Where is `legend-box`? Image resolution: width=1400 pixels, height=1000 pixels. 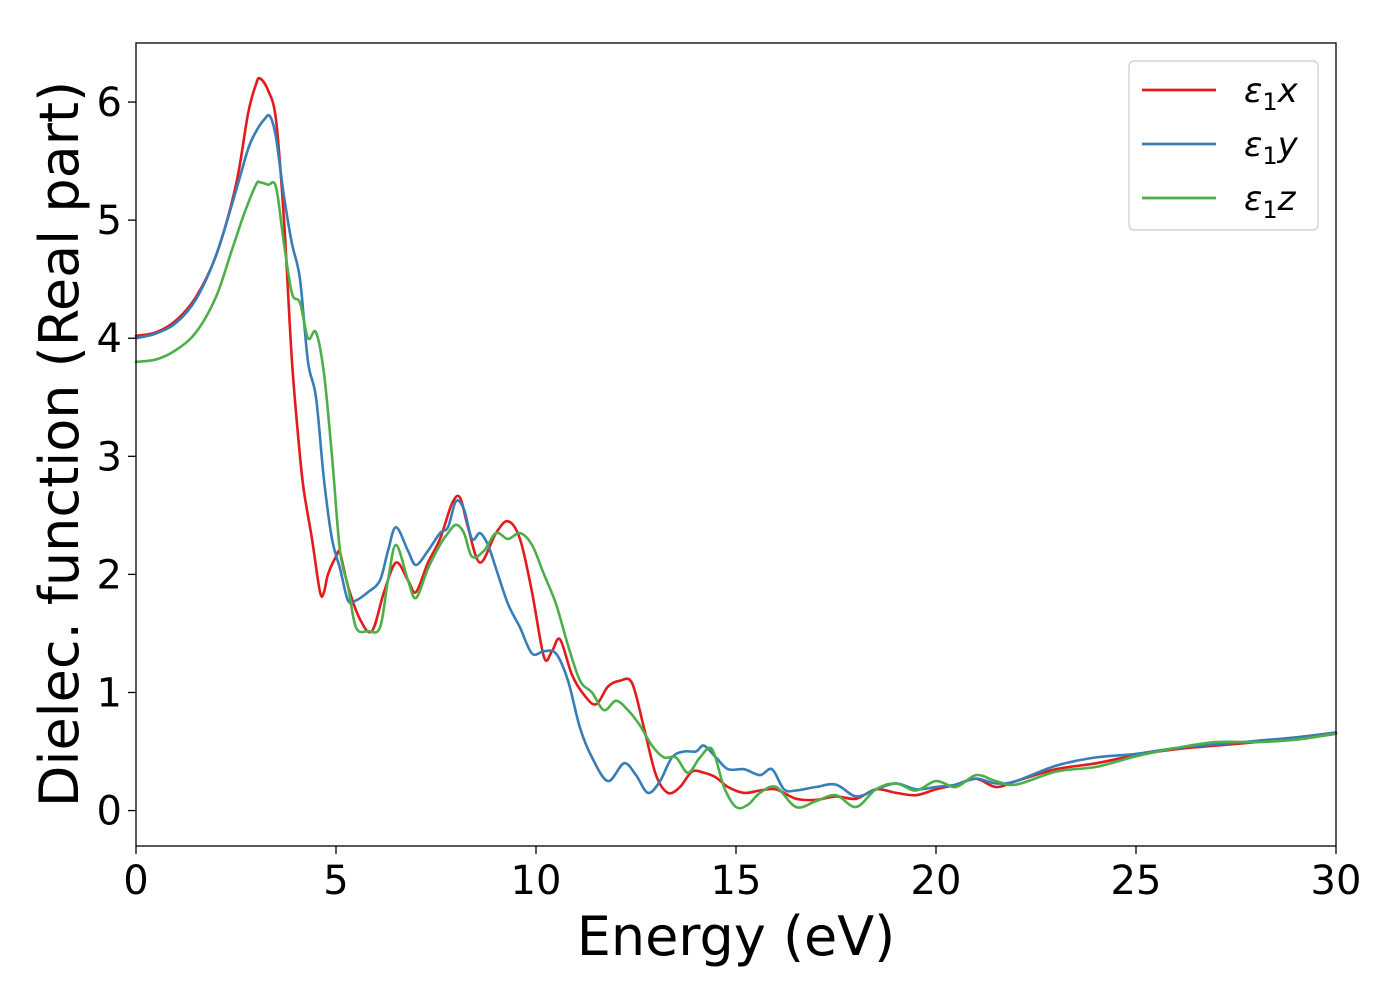
legend-box is located at coordinates (1223, 145).